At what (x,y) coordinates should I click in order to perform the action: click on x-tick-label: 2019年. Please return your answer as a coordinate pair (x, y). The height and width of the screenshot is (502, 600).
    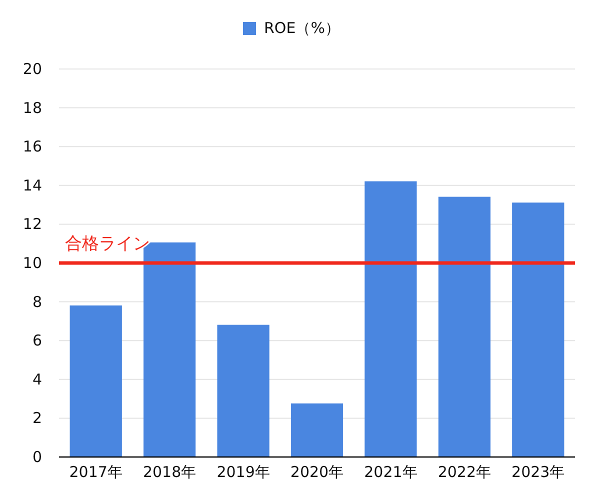
    Looking at the image, I should click on (243, 472).